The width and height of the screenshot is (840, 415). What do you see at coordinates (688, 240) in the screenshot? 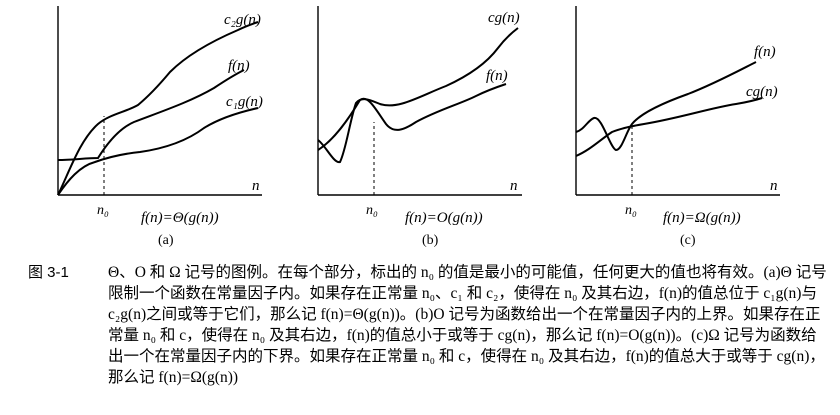
I see `panel-c-tag: (c)` at bounding box center [688, 240].